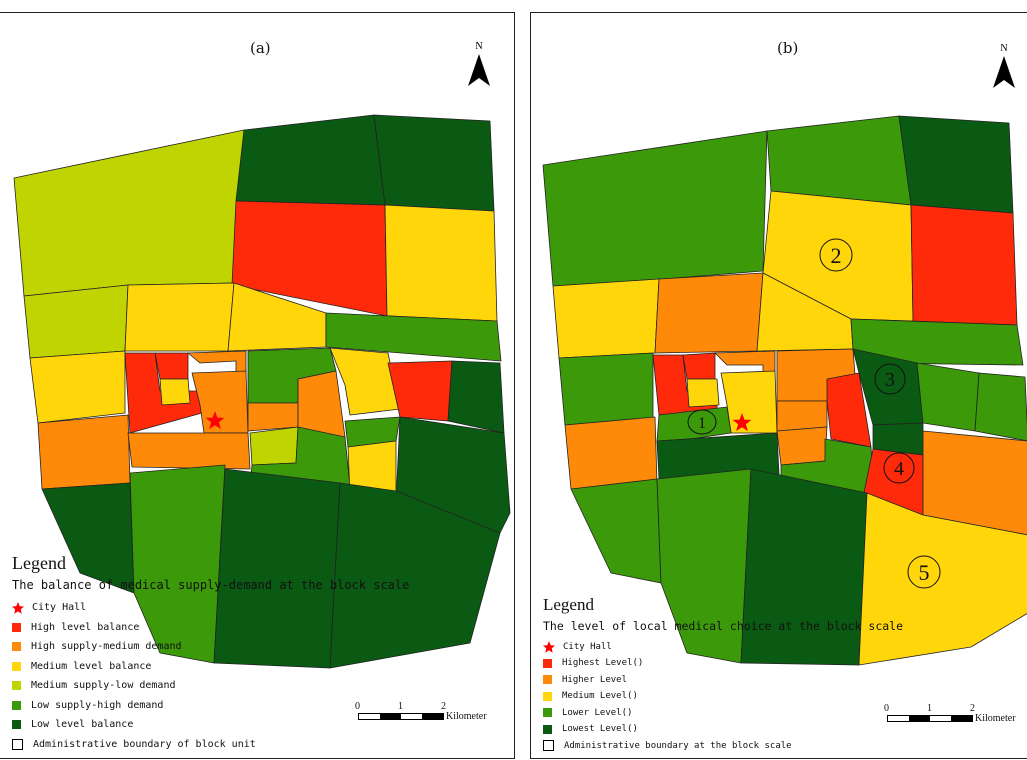  Describe the element at coordinates (899, 469) in the screenshot. I see `region-label-4: 4` at that location.